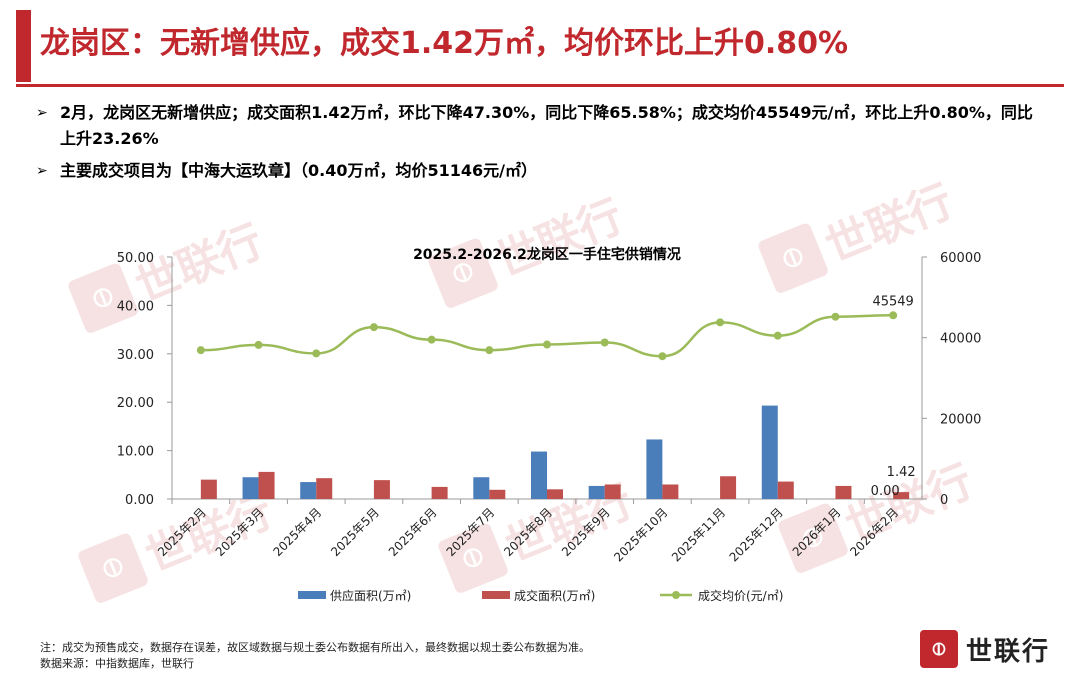 The height and width of the screenshot is (675, 1080). I want to click on x-tick-label: 2025年12月, so click(756, 534).